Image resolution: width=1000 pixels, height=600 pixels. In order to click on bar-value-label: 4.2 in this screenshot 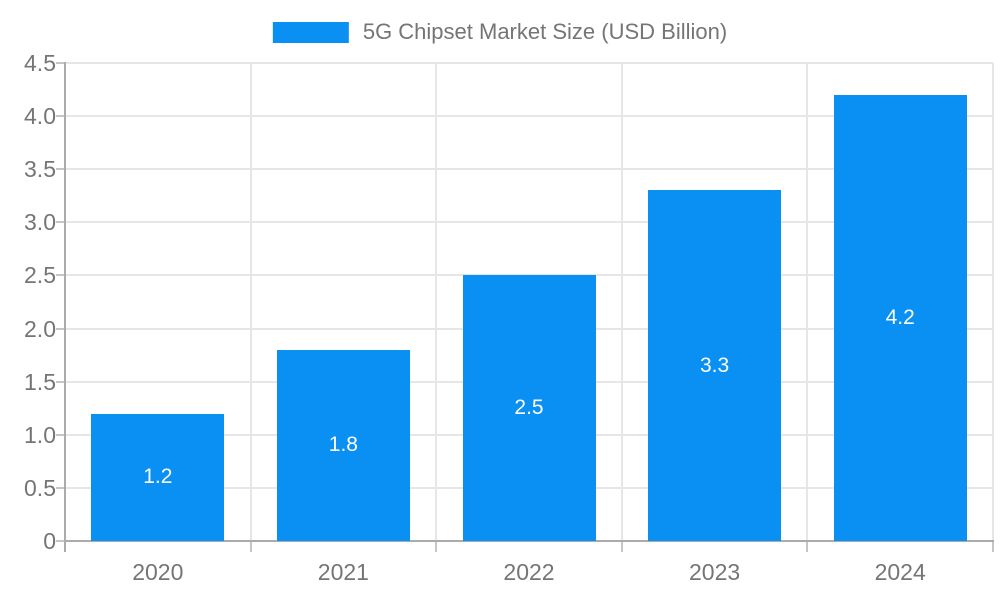, I will do `click(900, 317)`.